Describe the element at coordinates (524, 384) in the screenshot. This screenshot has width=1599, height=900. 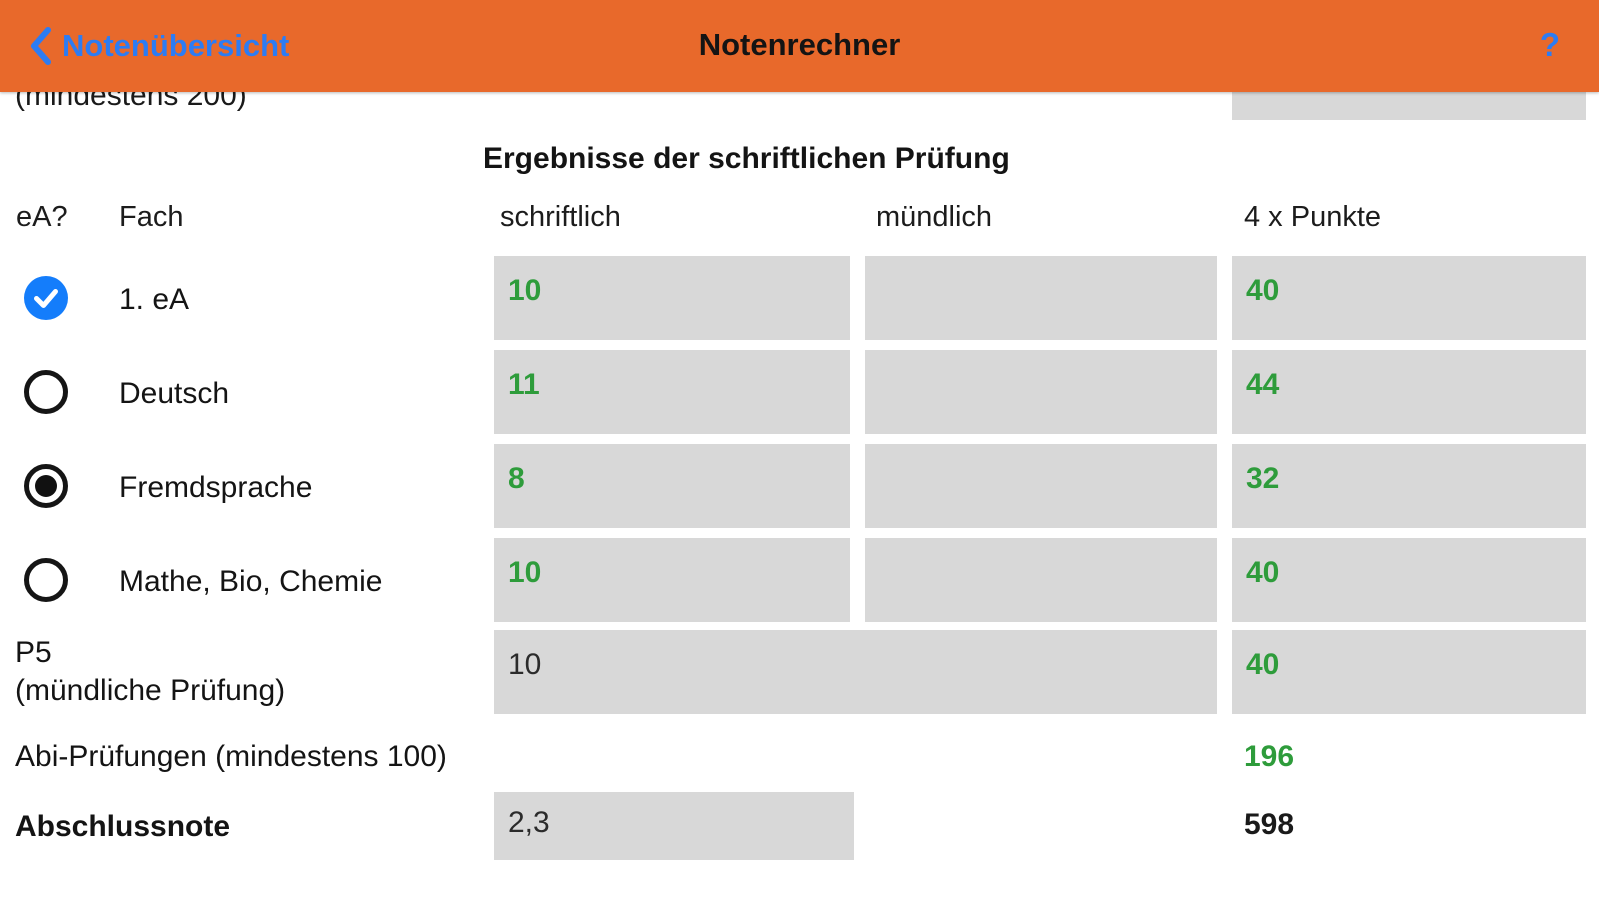
I see `schriftlich-value: 11` at that location.